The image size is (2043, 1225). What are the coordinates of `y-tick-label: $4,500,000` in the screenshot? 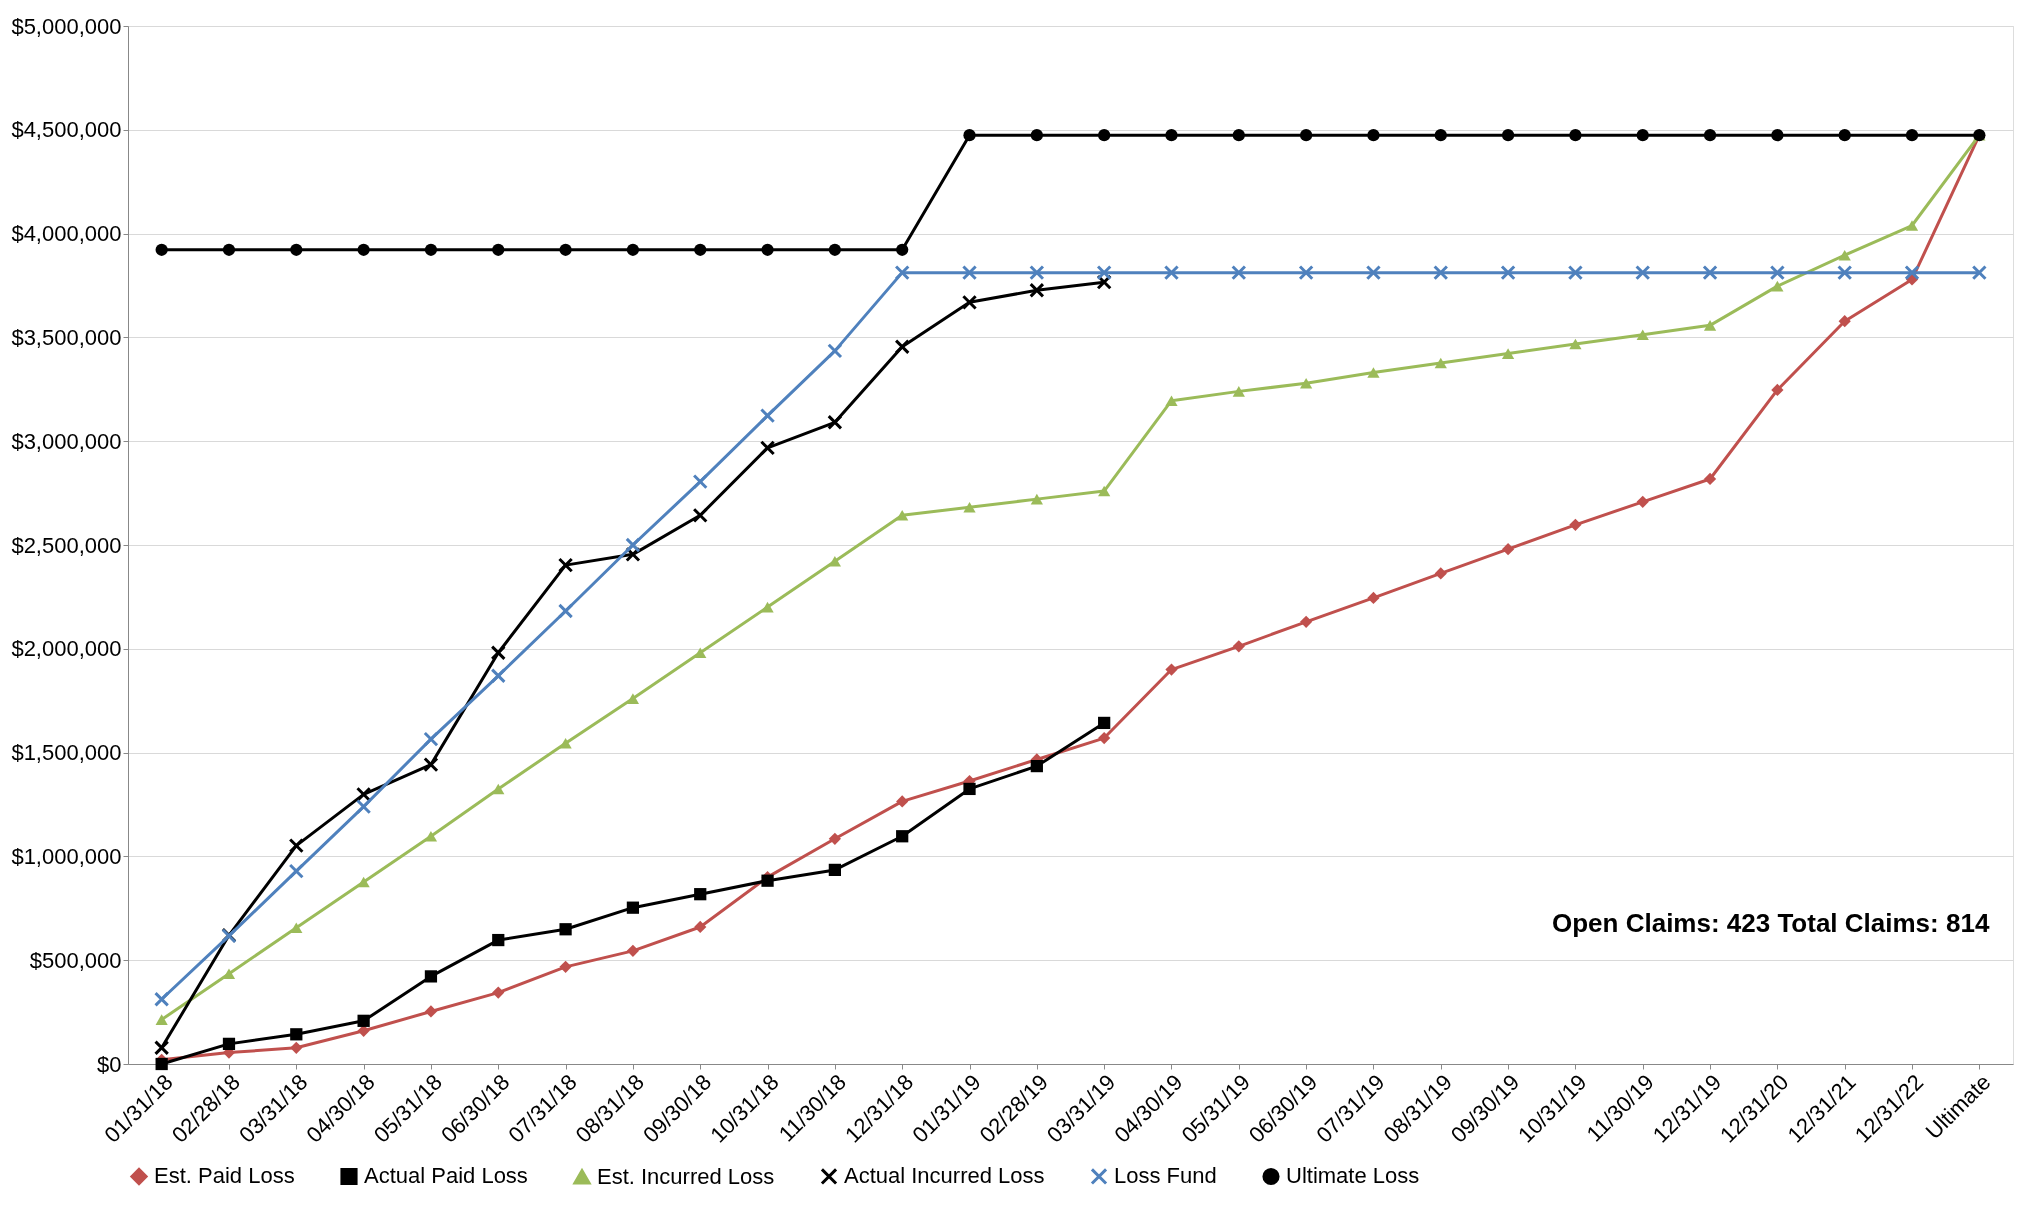 It's located at (66, 130).